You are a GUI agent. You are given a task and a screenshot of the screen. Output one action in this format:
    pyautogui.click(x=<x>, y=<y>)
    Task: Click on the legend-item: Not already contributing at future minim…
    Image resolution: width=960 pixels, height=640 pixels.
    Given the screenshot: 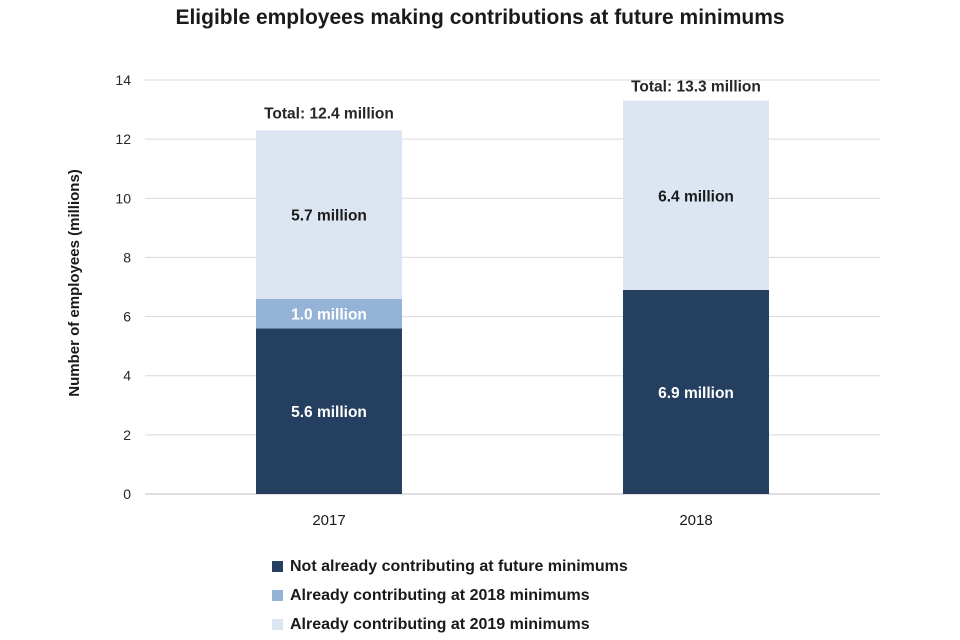 What is the action you would take?
    pyautogui.click(x=450, y=566)
    